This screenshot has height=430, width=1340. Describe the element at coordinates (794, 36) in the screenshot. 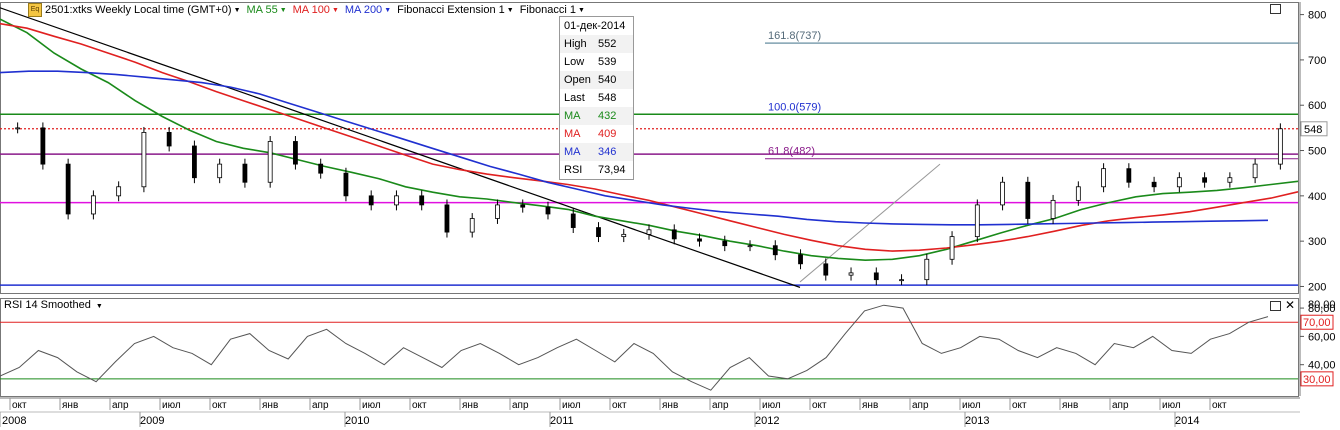

I see `fib-annotation: 161.8(737)` at that location.